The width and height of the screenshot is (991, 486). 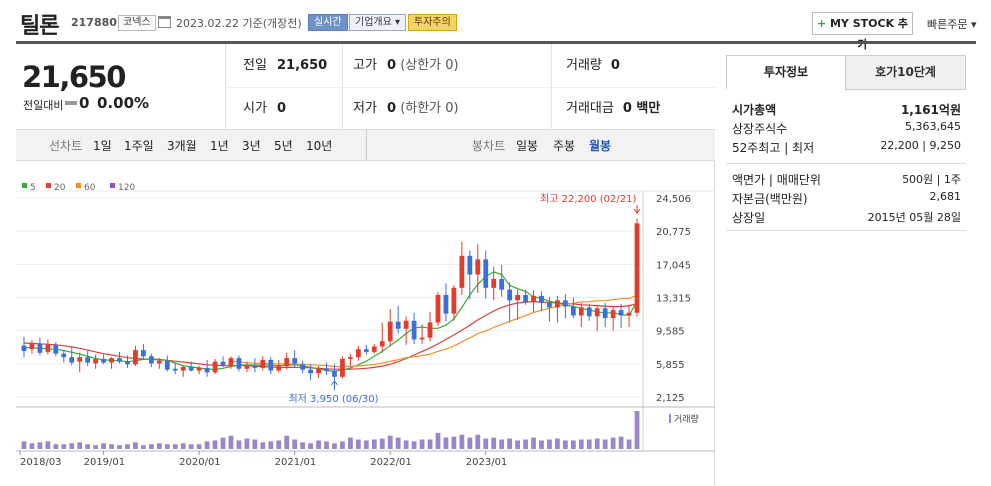 I want to click on open-value: 0, so click(x=282, y=108).